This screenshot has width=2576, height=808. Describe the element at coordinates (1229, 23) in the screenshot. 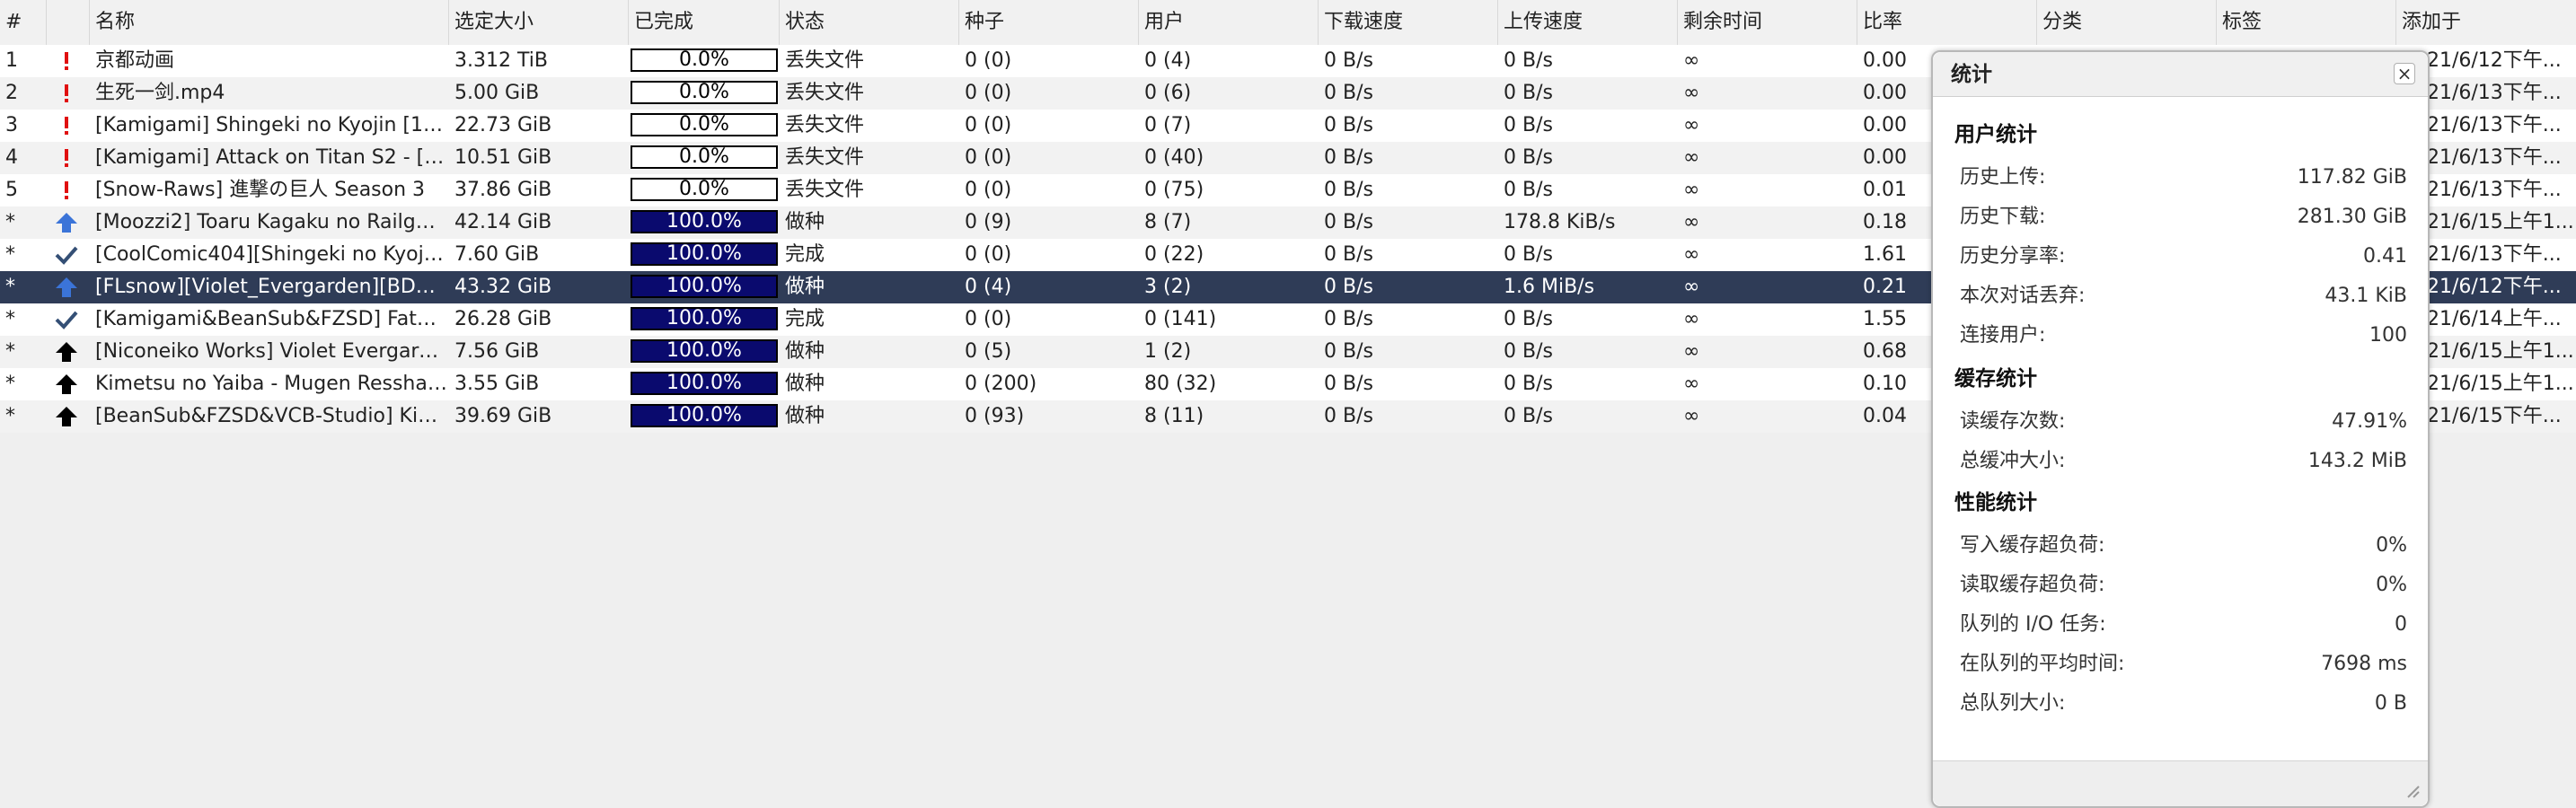

I see `col-peers: 用户` at that location.